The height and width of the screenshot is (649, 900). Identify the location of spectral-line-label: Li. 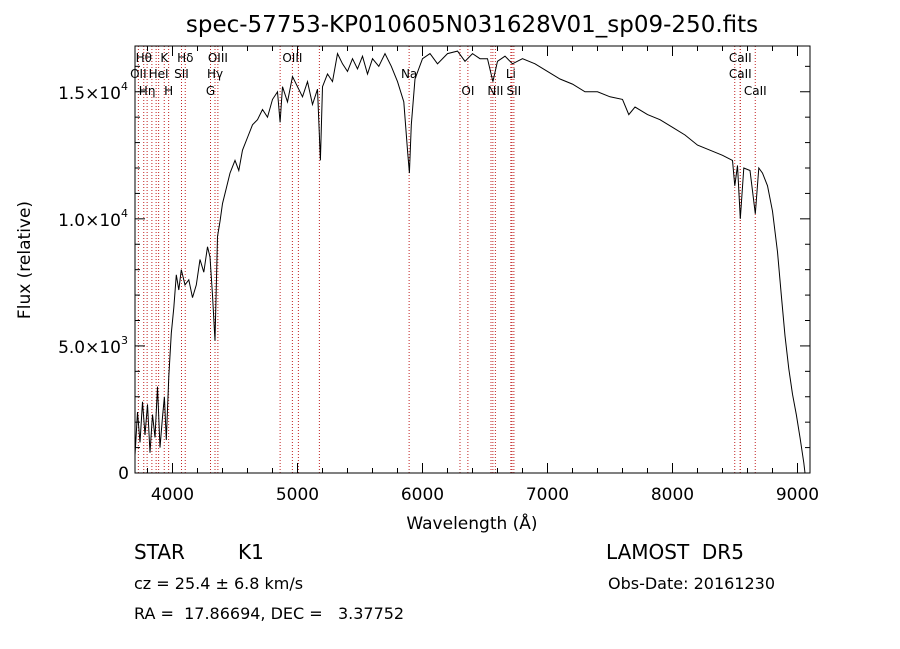
(511, 74).